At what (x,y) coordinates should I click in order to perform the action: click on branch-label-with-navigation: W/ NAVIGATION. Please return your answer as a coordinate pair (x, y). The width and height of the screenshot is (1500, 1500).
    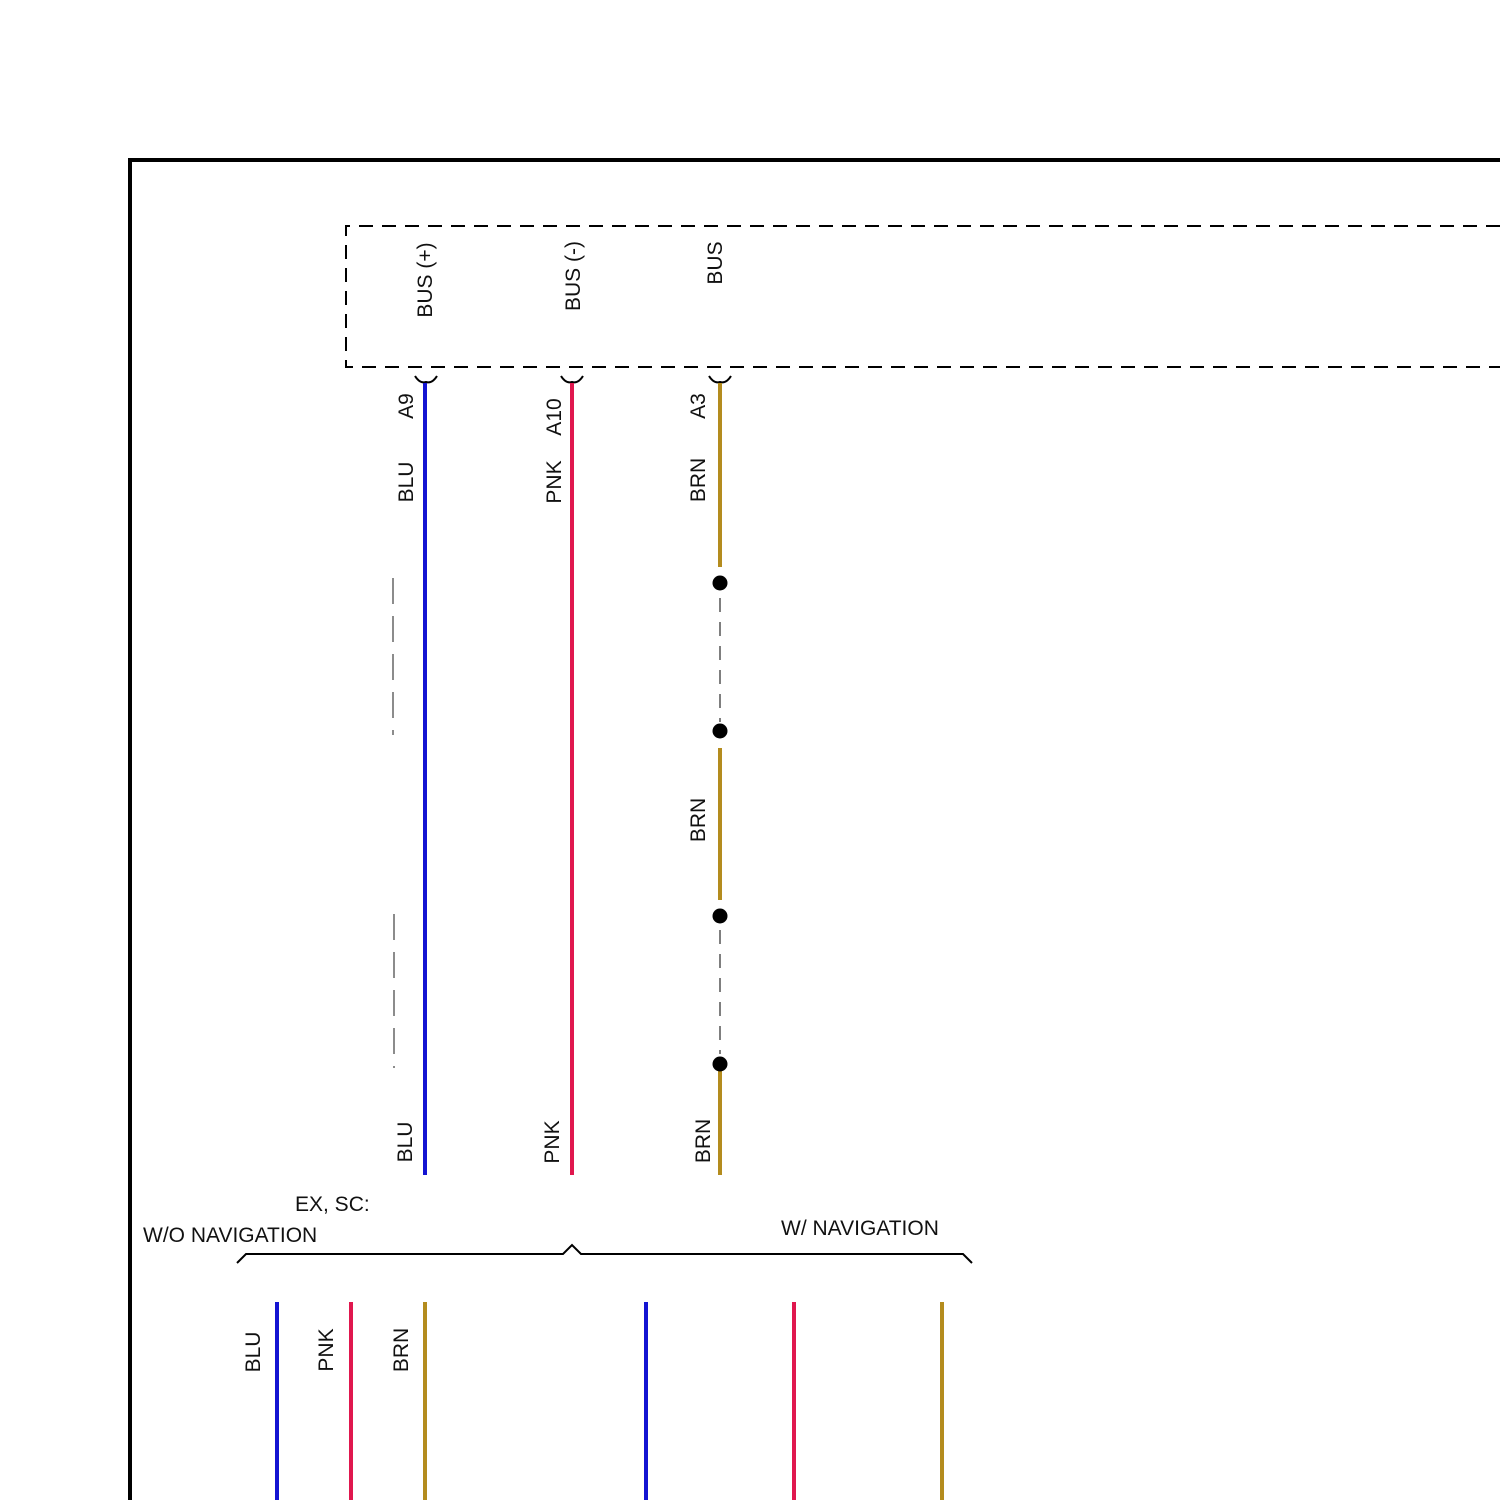
    Looking at the image, I should click on (860, 1228).